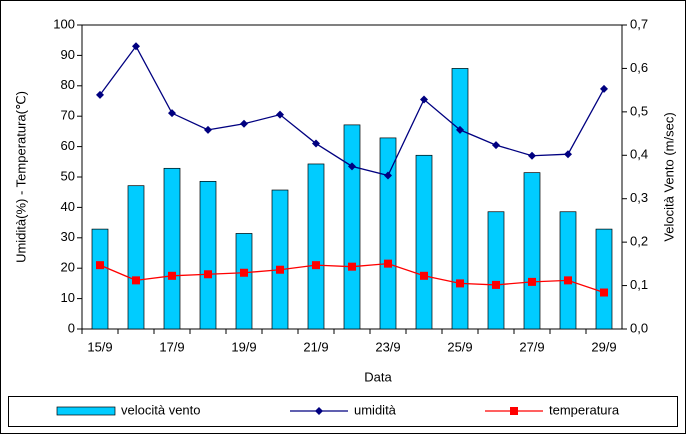 This screenshot has width=686, height=434. I want to click on legend-label: temperatura, so click(584, 409).